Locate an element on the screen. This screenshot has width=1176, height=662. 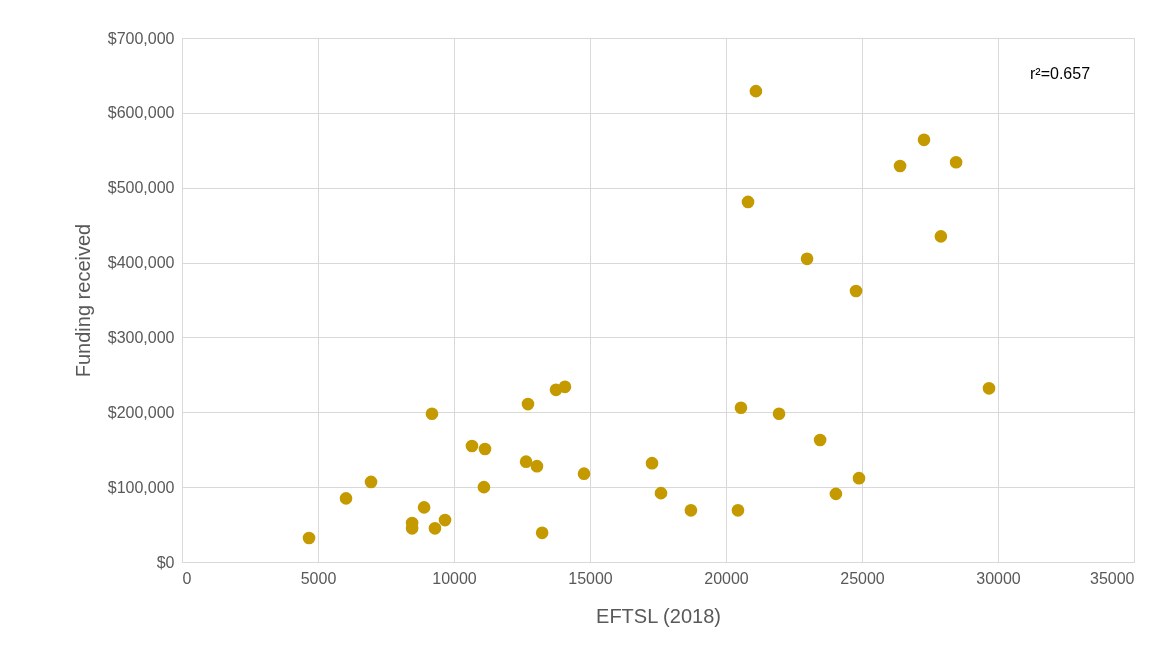
x-tick-label: 0 is located at coordinates (187, 578).